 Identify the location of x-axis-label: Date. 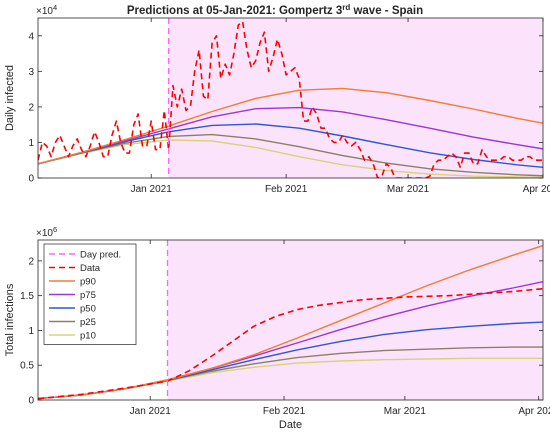
(290, 425).